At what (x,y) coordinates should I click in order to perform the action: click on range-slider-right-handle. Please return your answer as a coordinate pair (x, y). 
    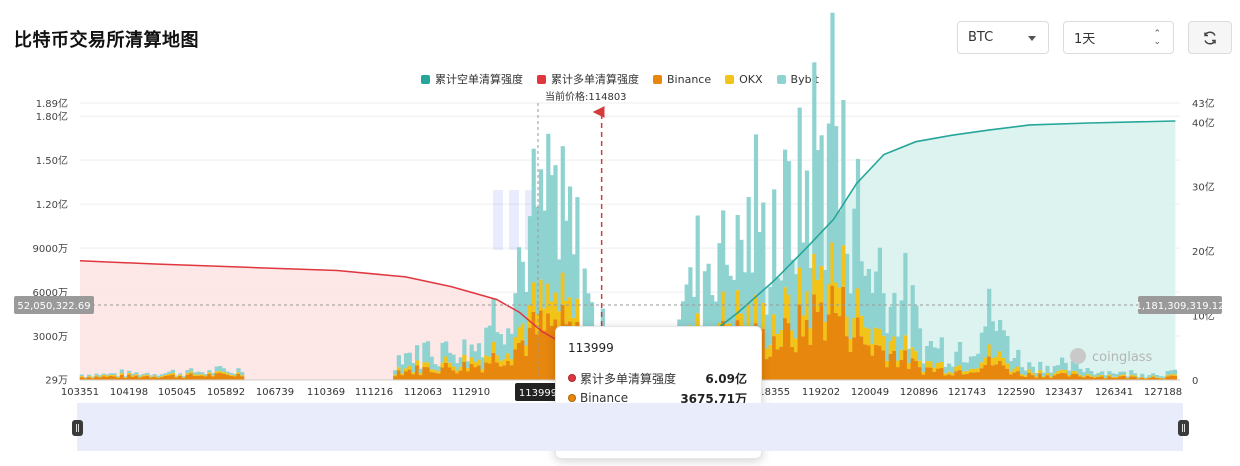
    Looking at the image, I should click on (1183, 428).